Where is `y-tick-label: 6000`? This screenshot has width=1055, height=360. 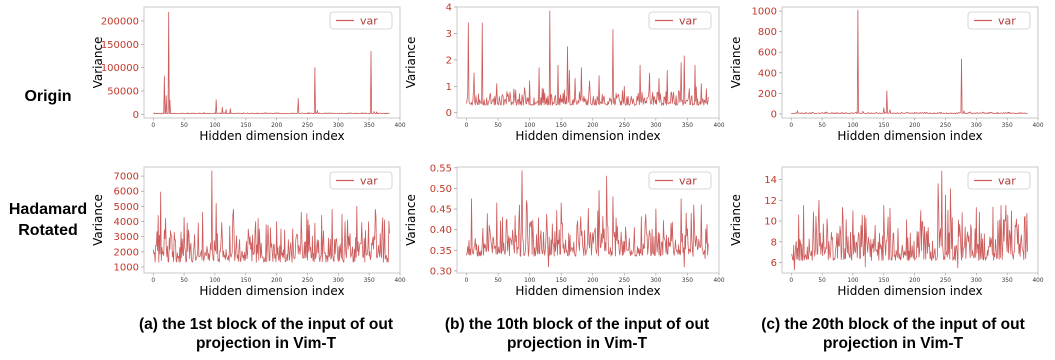 y-tick-label: 6000 is located at coordinates (126, 192).